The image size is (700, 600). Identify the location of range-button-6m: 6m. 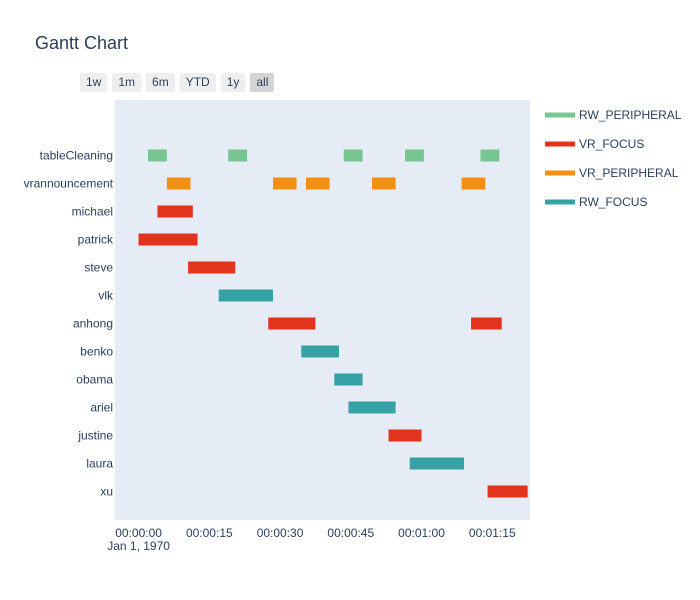
(160, 82).